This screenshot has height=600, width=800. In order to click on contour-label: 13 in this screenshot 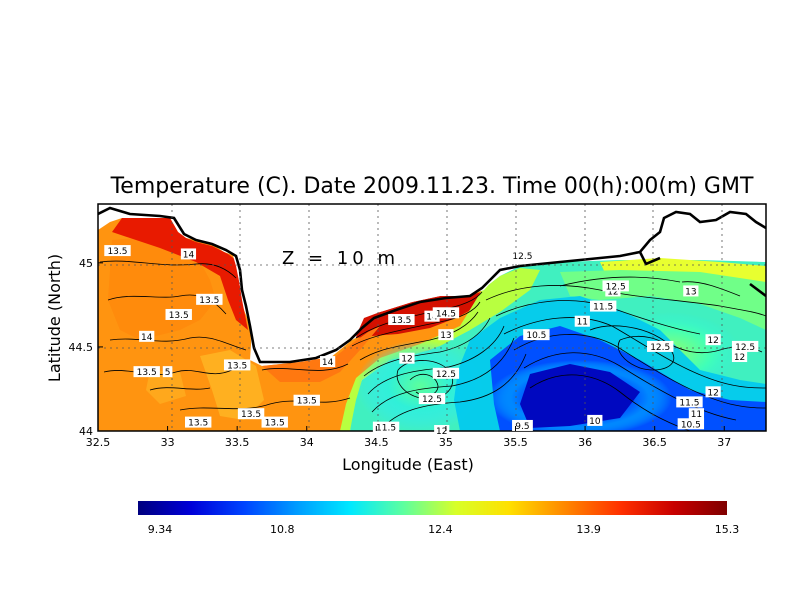, I will do `click(446, 335)`.